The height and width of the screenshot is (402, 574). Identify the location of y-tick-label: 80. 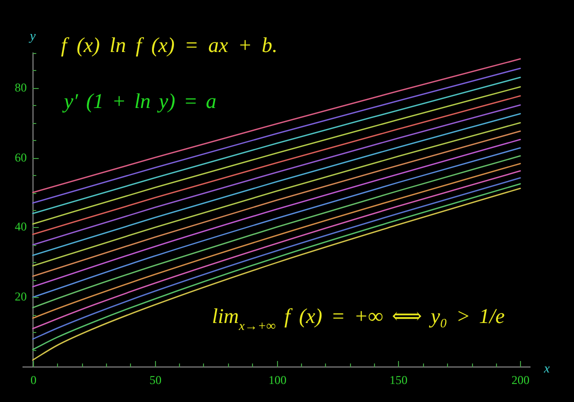
(20, 87).